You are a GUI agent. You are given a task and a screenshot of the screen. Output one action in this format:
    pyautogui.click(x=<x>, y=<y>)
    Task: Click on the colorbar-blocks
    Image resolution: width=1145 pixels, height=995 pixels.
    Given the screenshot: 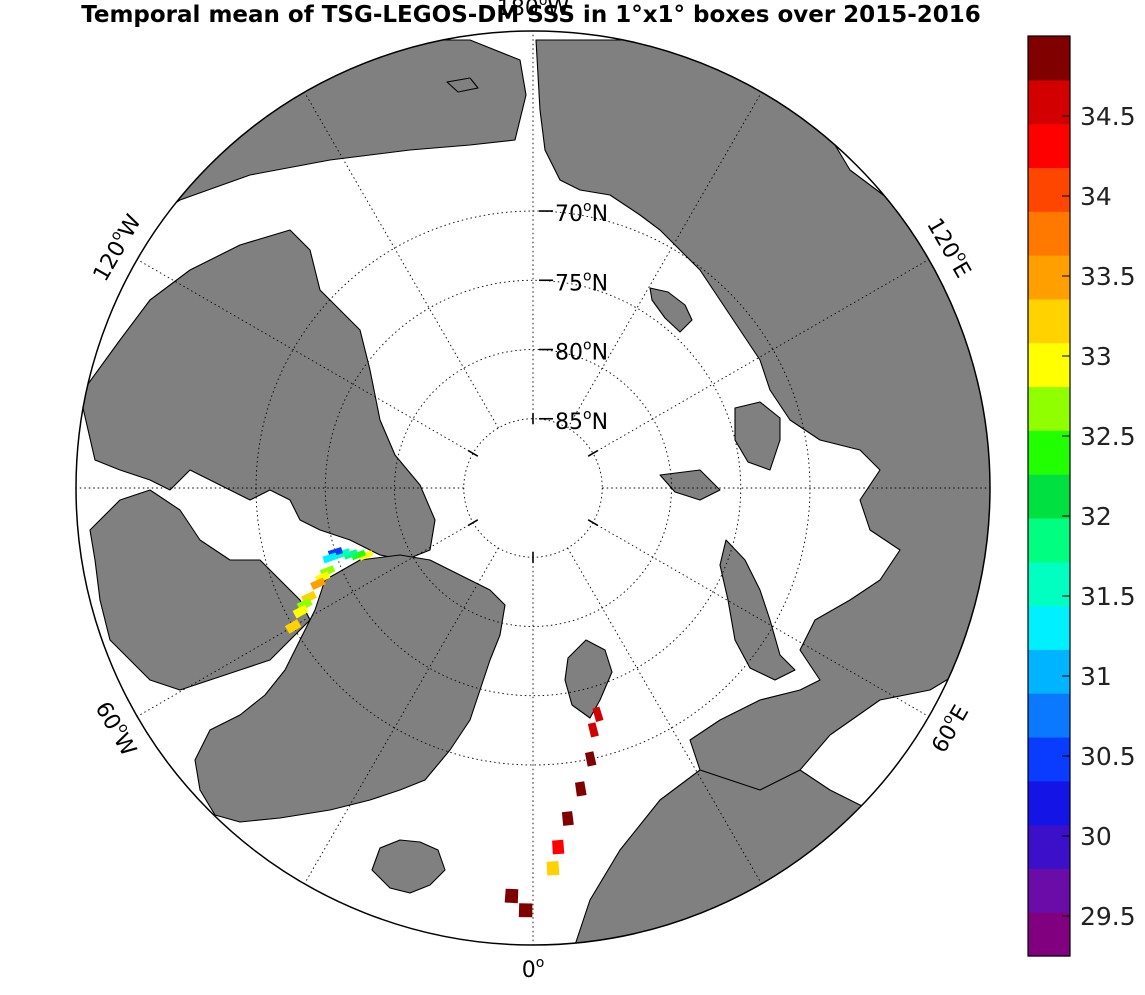 What is the action you would take?
    pyautogui.click(x=1049, y=496)
    